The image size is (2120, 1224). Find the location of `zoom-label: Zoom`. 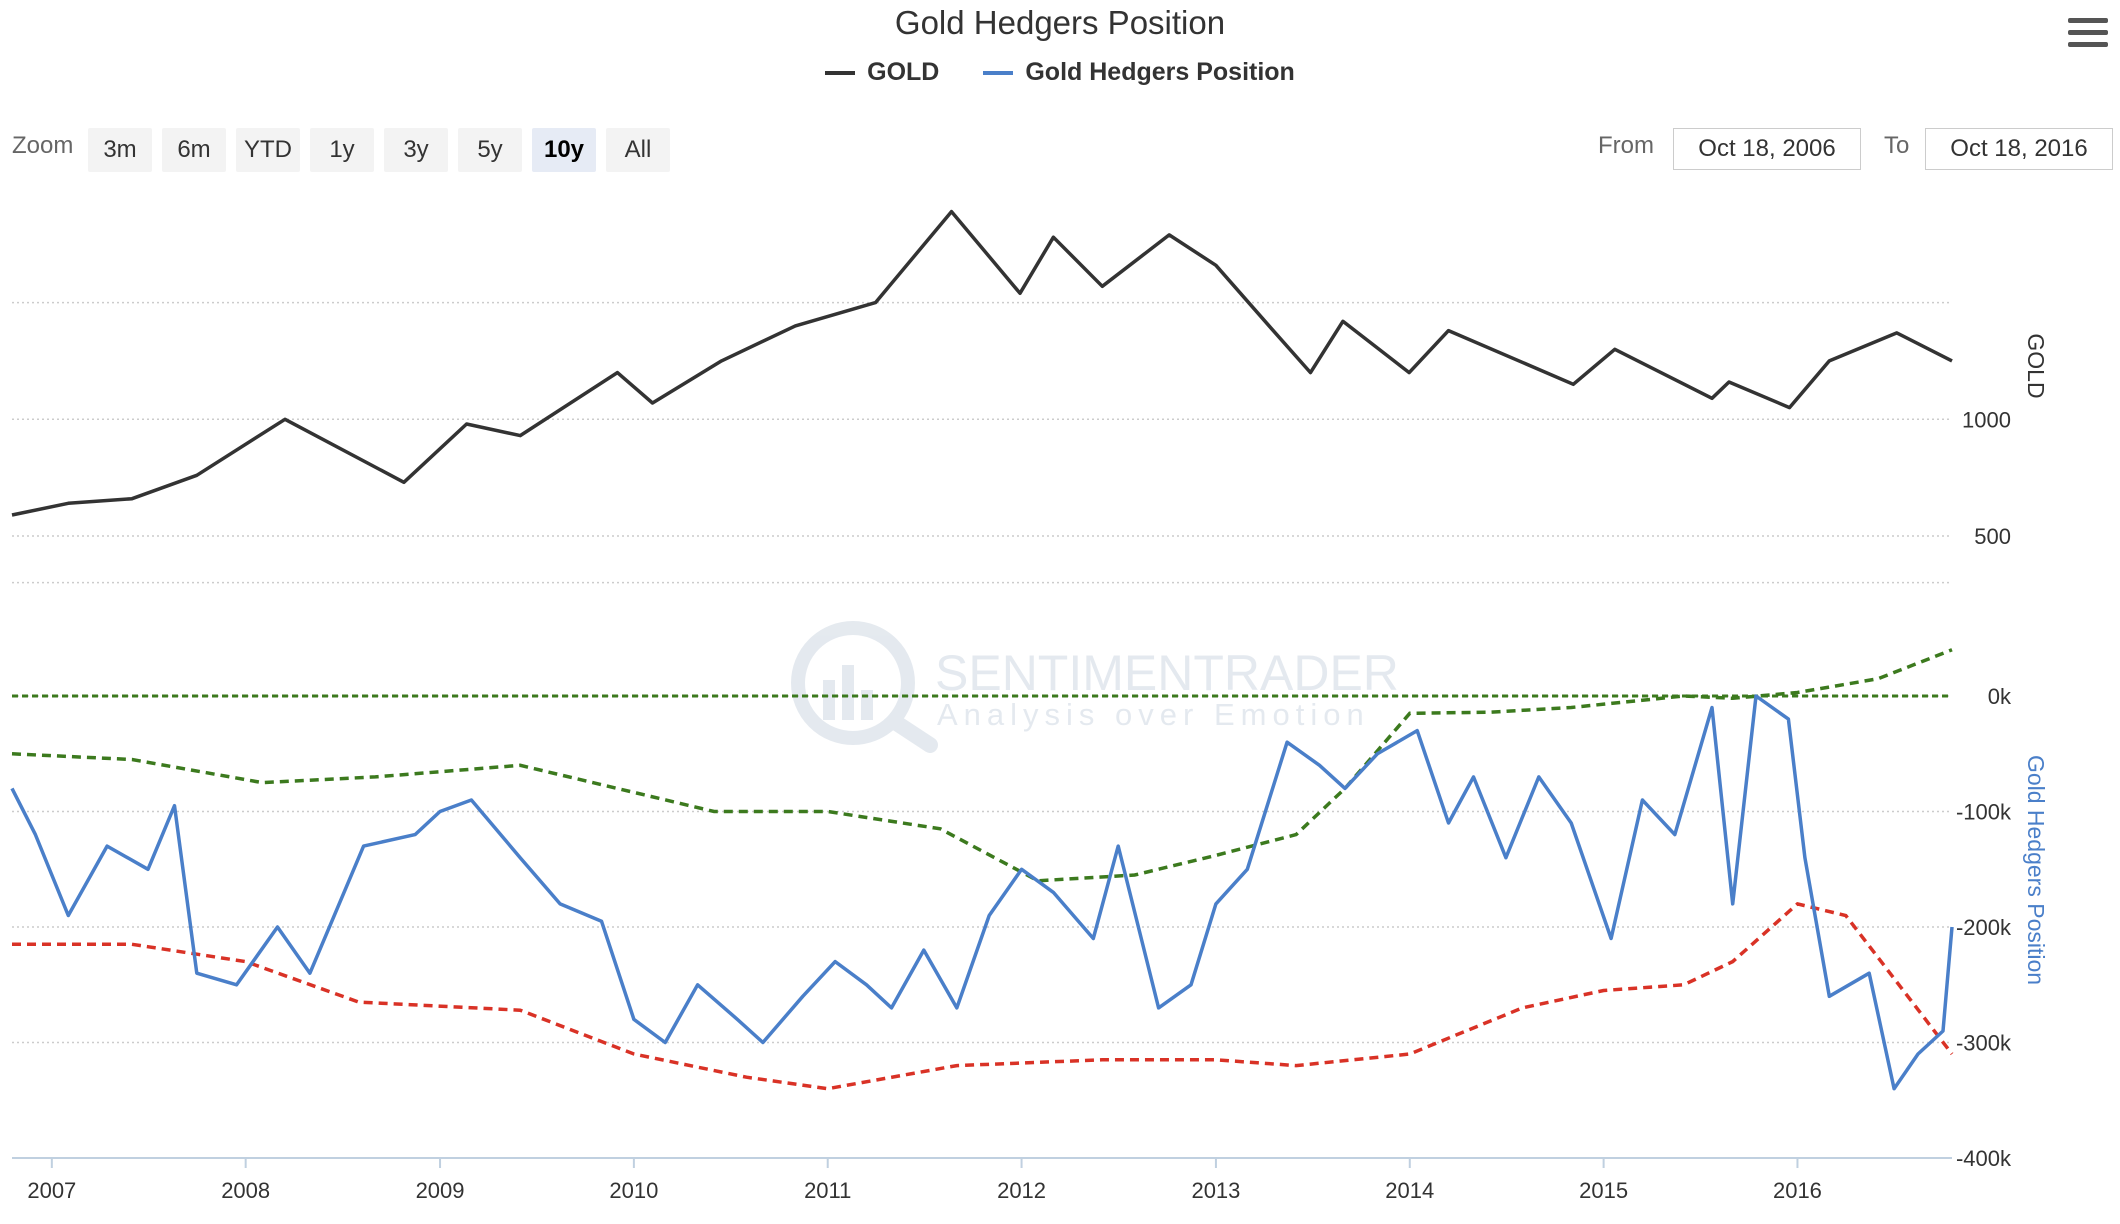

zoom-label: Zoom is located at coordinates (43, 145).